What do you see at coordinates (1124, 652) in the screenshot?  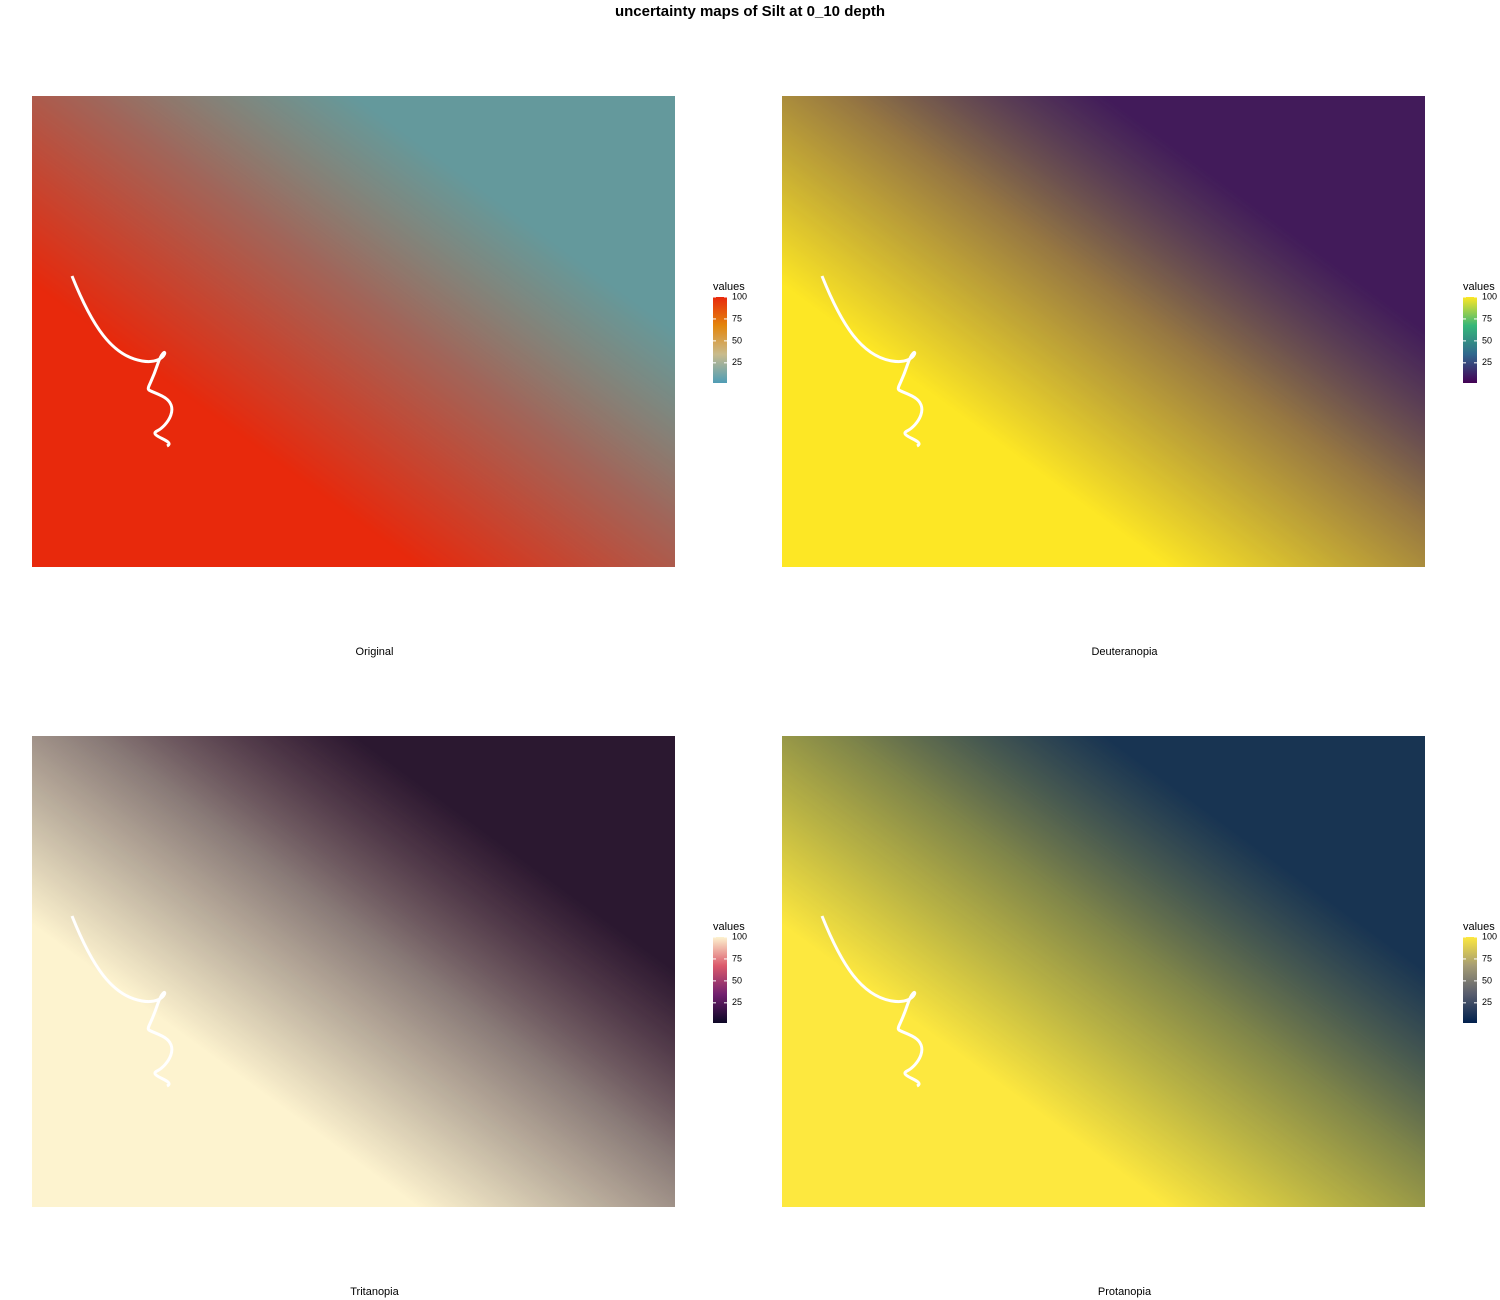 I see `panel-label: Deuteranopia` at bounding box center [1124, 652].